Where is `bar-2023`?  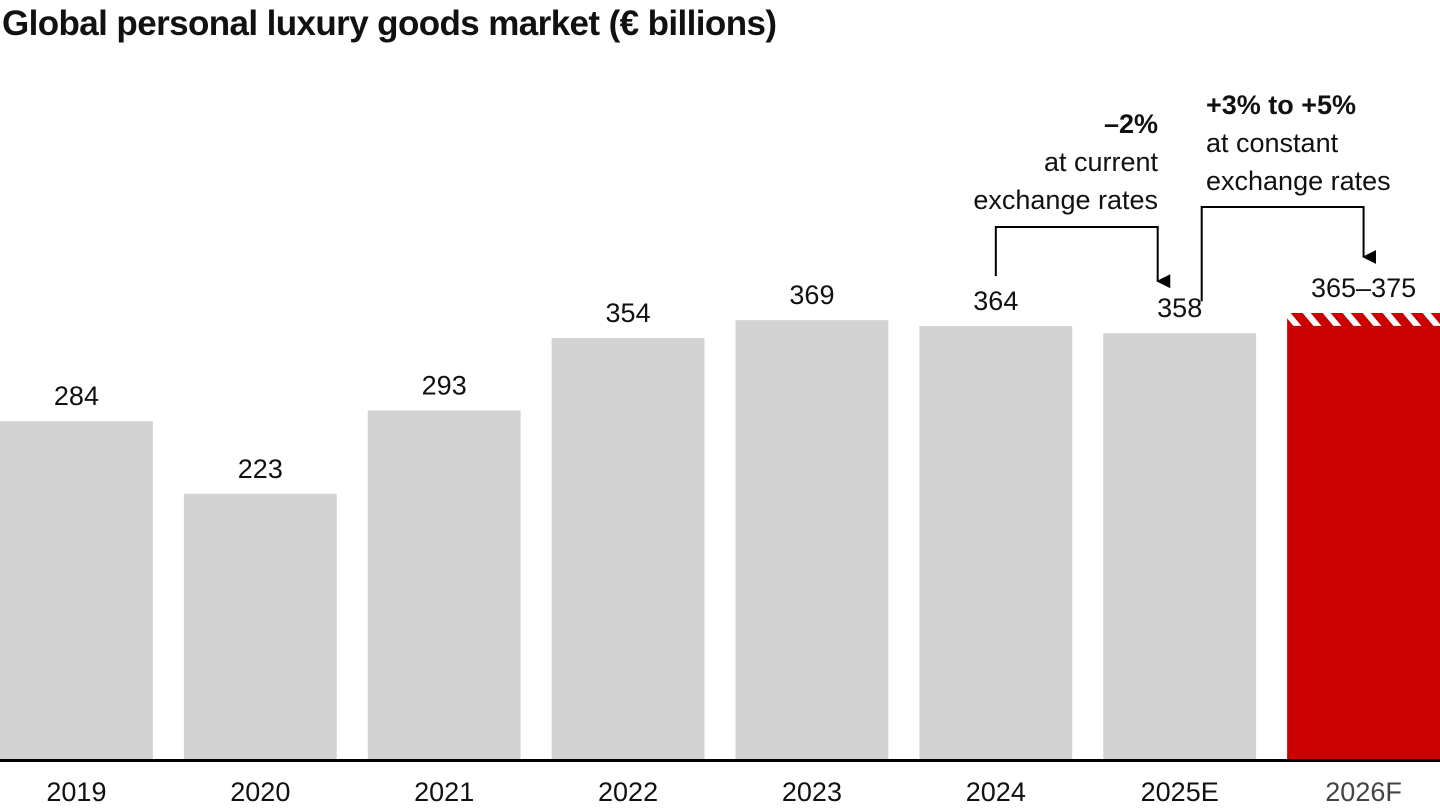
bar-2023 is located at coordinates (812, 539).